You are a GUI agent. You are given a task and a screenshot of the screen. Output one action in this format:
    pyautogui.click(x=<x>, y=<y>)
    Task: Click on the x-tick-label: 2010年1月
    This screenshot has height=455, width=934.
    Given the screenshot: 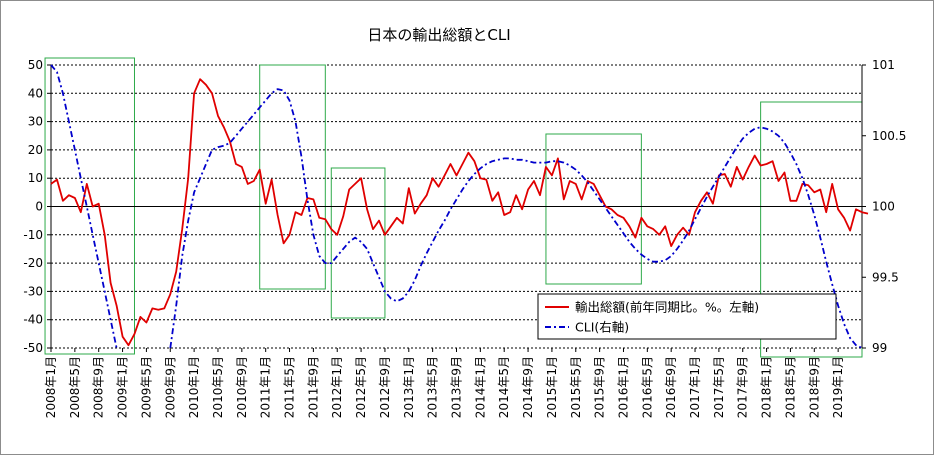 What is the action you would take?
    pyautogui.click(x=194, y=387)
    